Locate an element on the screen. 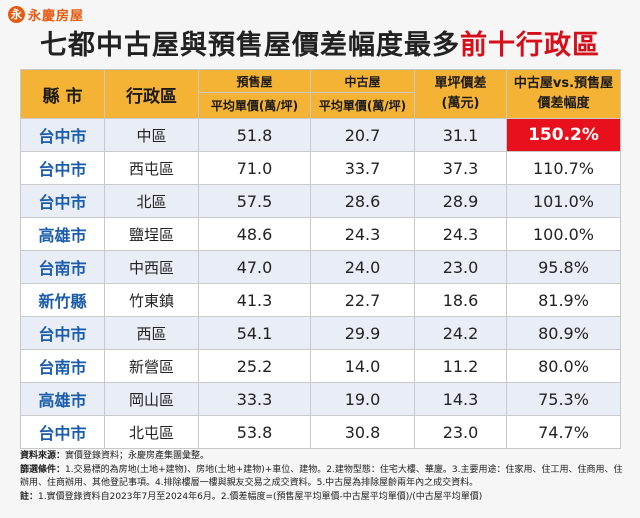 The image size is (640, 518). header-ratio-line1: 中古屋vs.預售屋 is located at coordinates (563, 83).